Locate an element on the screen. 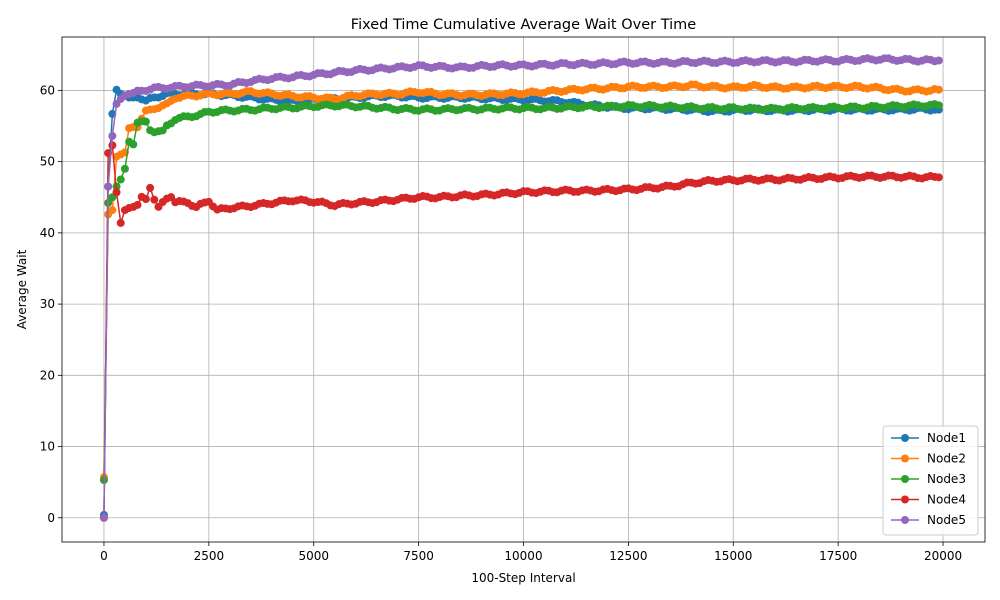 This screenshot has width=1000, height=600. x-axis-title: 100-Step Interval is located at coordinates (523, 578).